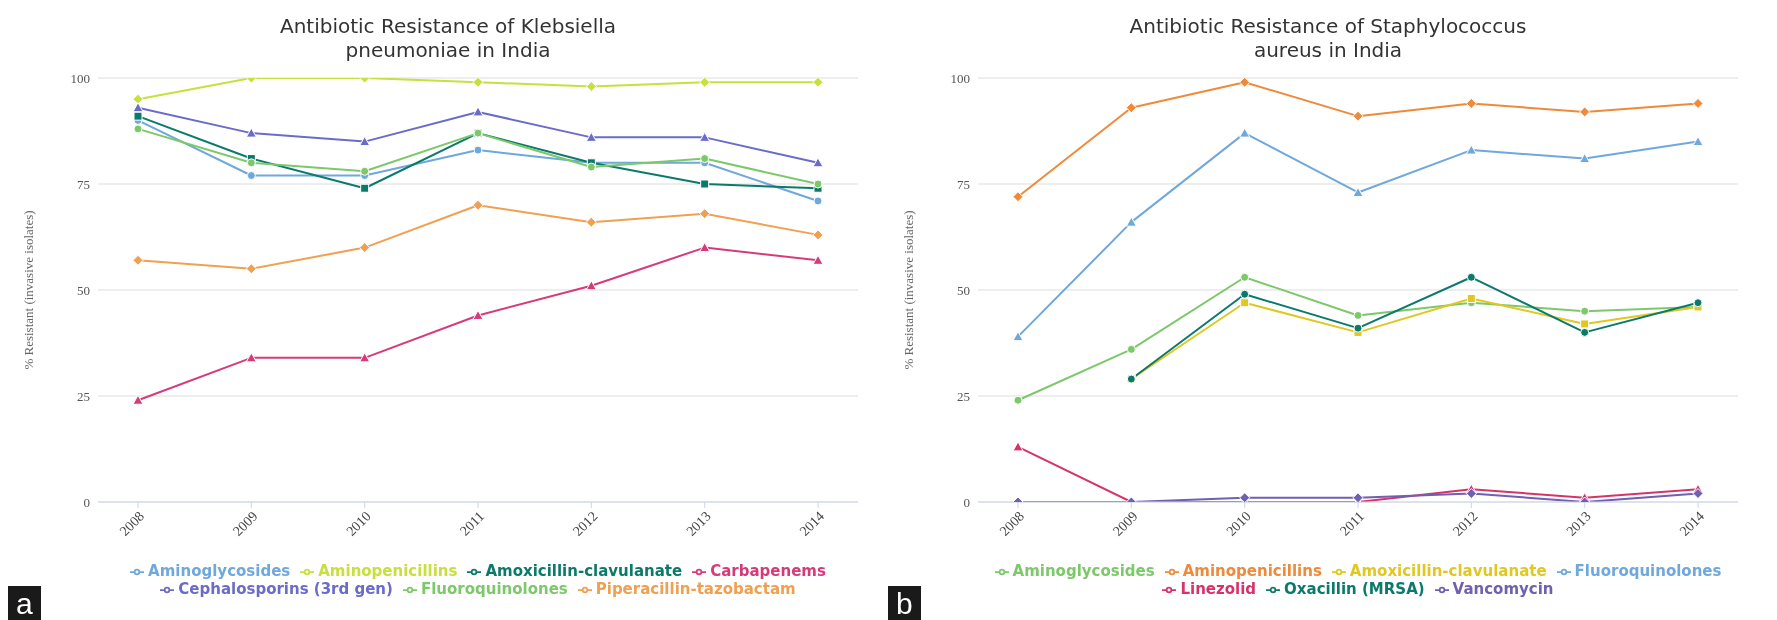 Image resolution: width=1777 pixels, height=620 pixels. I want to click on legend-label: Piperacillin-tazobactam, so click(695, 589).